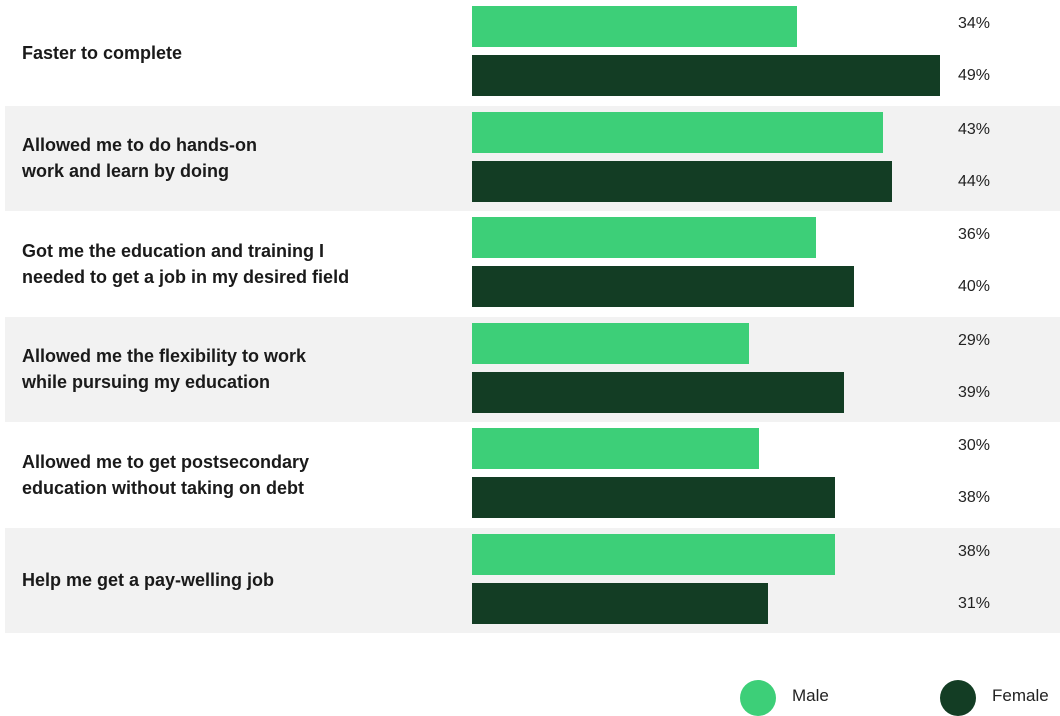  What do you see at coordinates (148, 580) in the screenshot?
I see `category-label: Help me get a pay-welling job` at bounding box center [148, 580].